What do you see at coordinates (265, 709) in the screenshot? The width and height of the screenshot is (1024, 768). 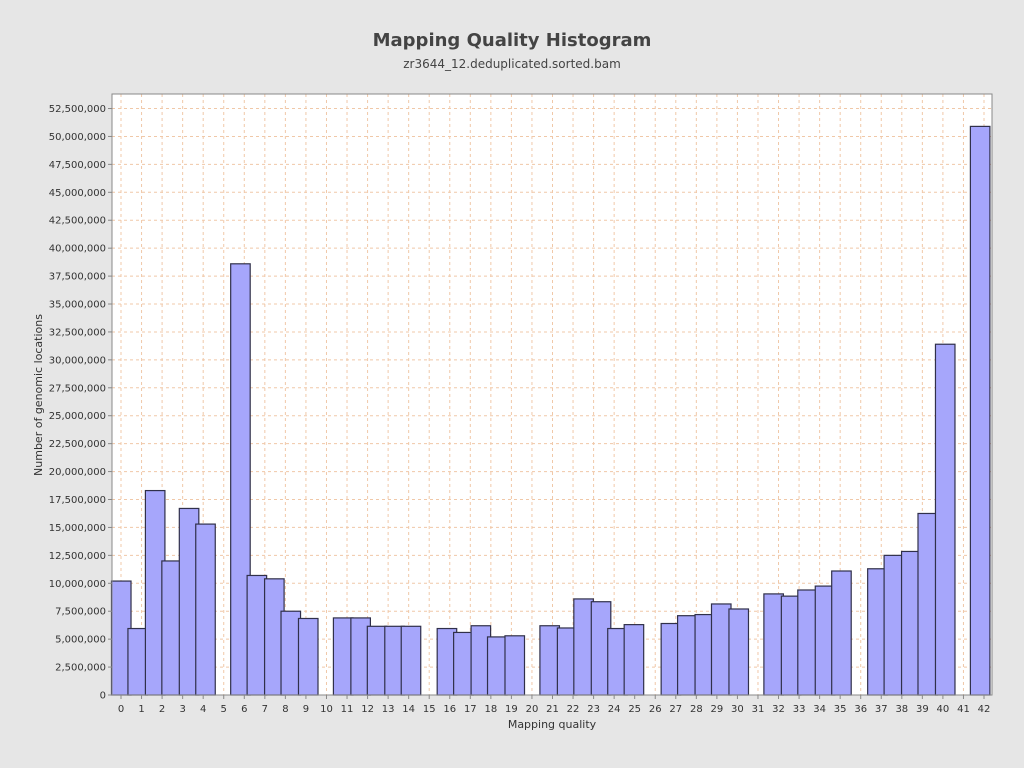 I see `x-tick-label: 7` at bounding box center [265, 709].